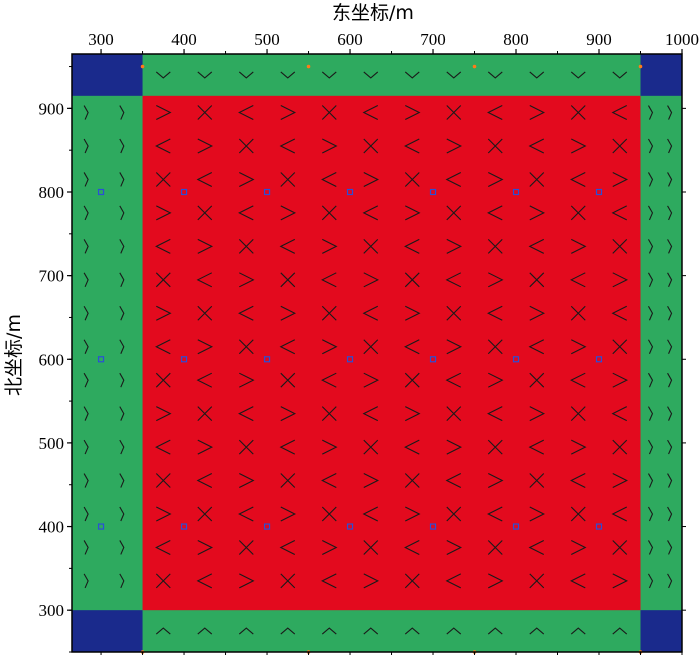 The image size is (700, 659). Describe the element at coordinates (661, 631) in the screenshot. I see `zone-corner-bottom-right` at that location.